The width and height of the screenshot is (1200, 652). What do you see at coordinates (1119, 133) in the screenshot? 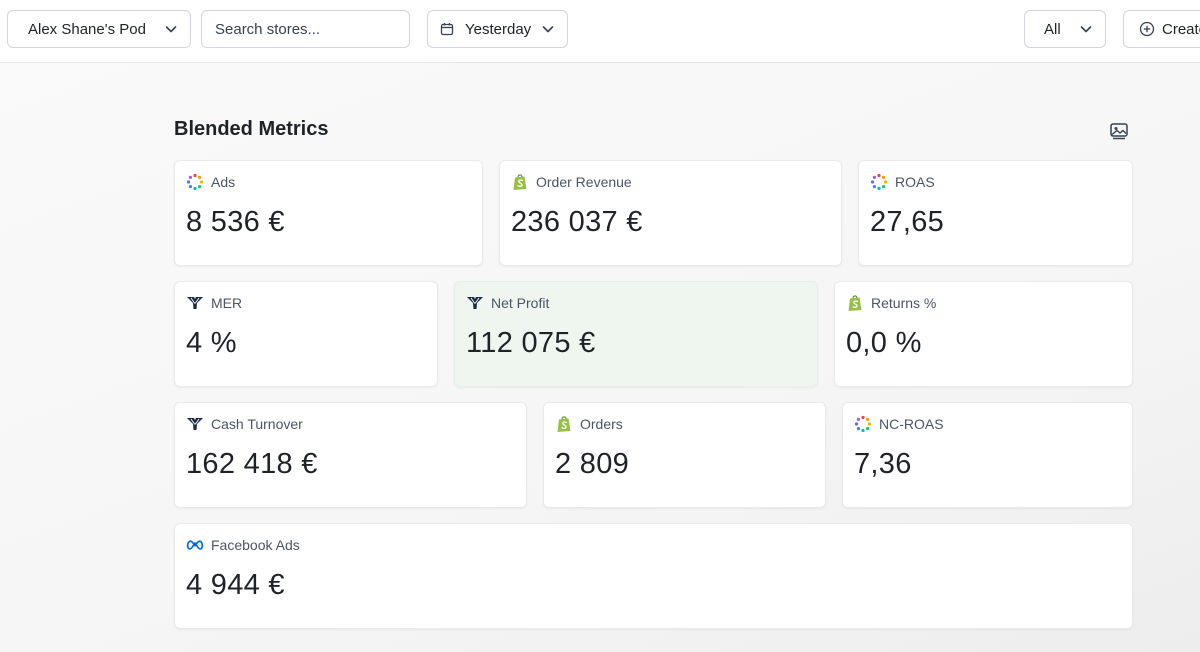
I see `image-icon` at bounding box center [1119, 133].